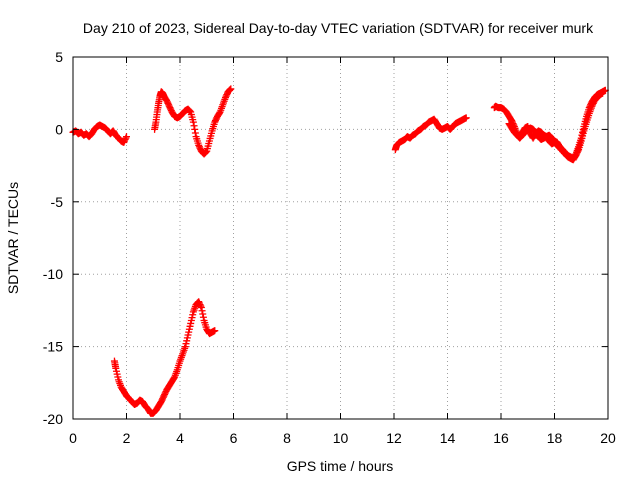 This screenshot has width=640, height=480. What do you see at coordinates (59, 129) in the screenshot?
I see `y-tick-label: 0` at bounding box center [59, 129].